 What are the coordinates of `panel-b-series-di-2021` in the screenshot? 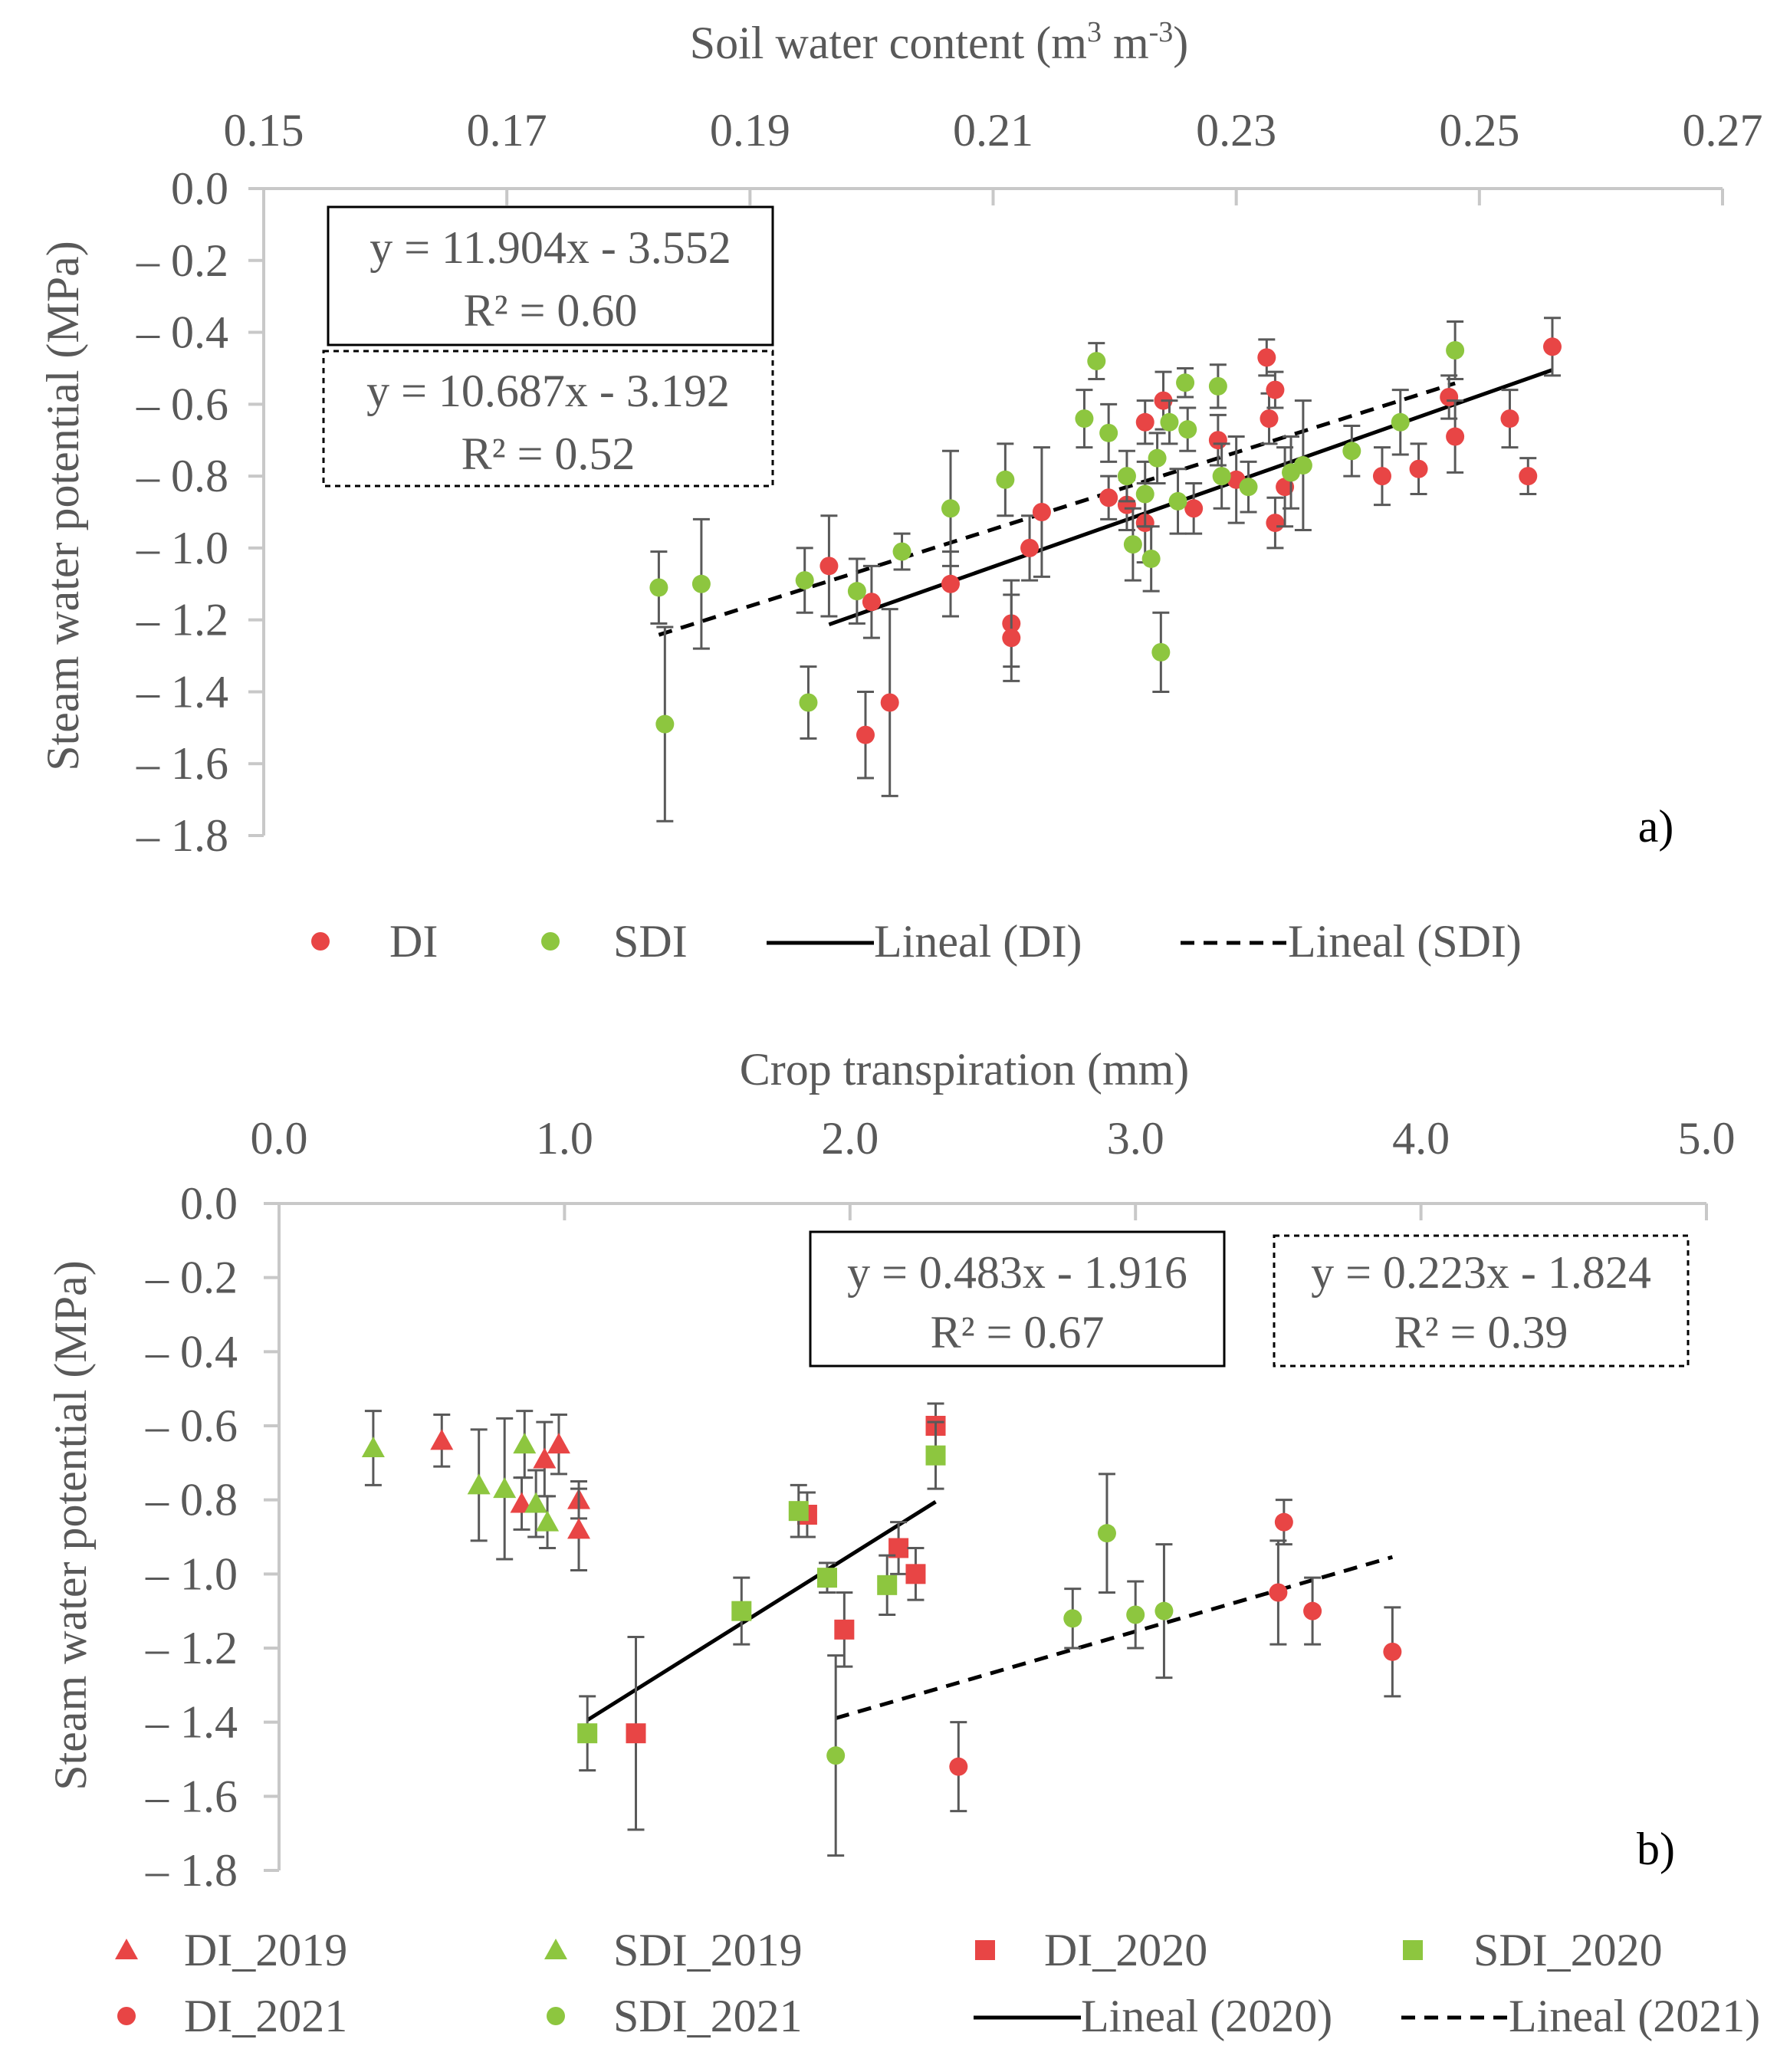 It's located at (1175, 1656).